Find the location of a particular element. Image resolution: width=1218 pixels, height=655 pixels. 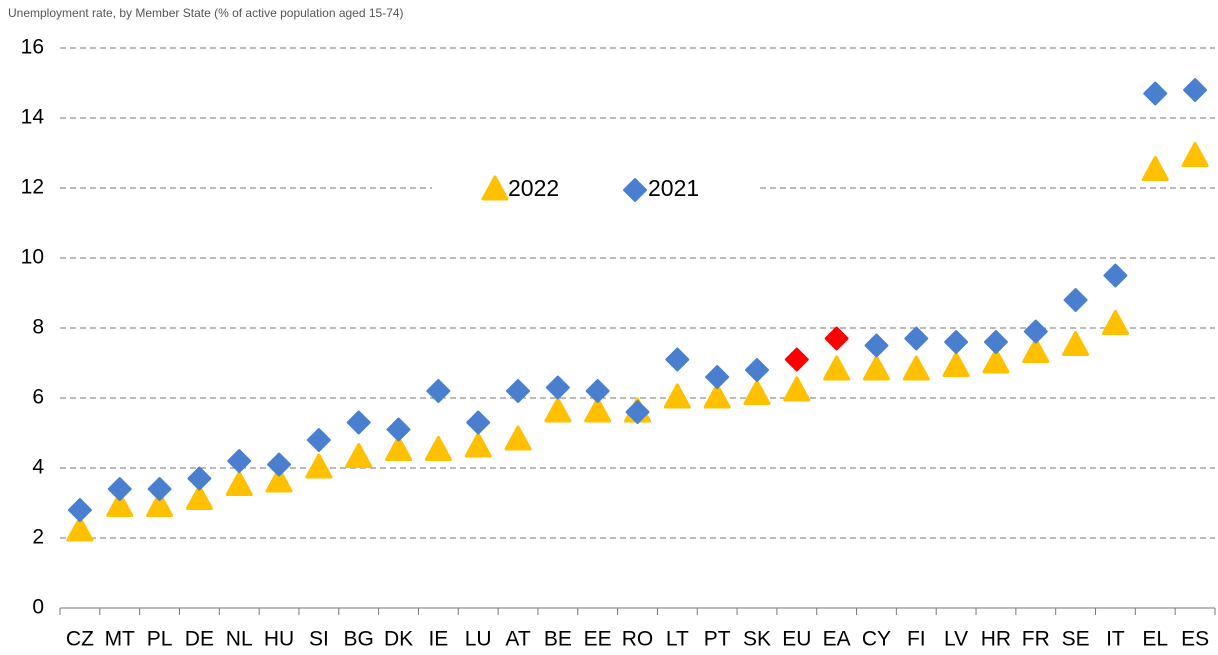

x-tick-label: CZ is located at coordinates (80, 639).